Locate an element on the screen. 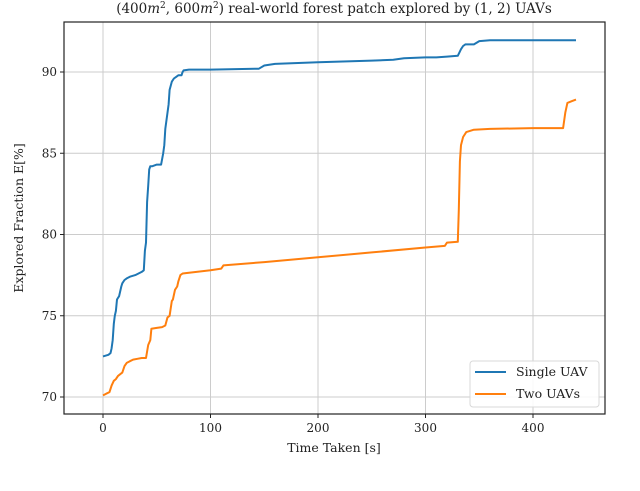 This screenshot has height=491, width=640. x-axis-label: Time Taken [s] is located at coordinates (334, 447).